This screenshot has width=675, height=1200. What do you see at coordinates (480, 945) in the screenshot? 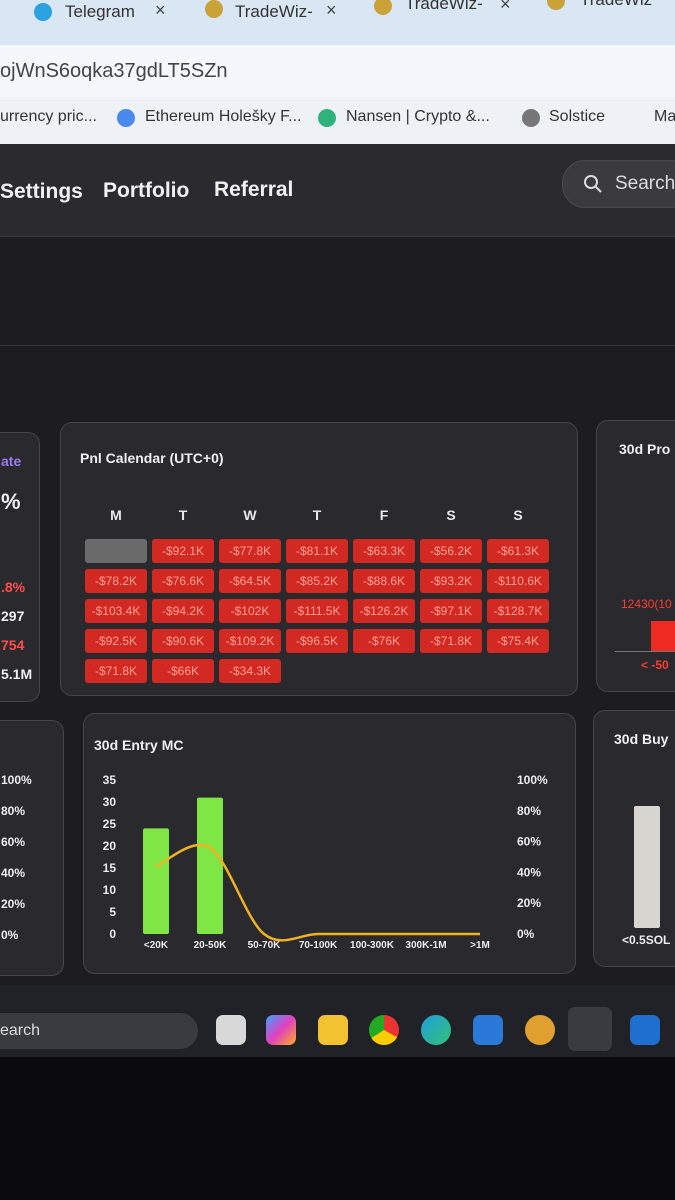
I see `x-tick-label: >1M` at bounding box center [480, 945].